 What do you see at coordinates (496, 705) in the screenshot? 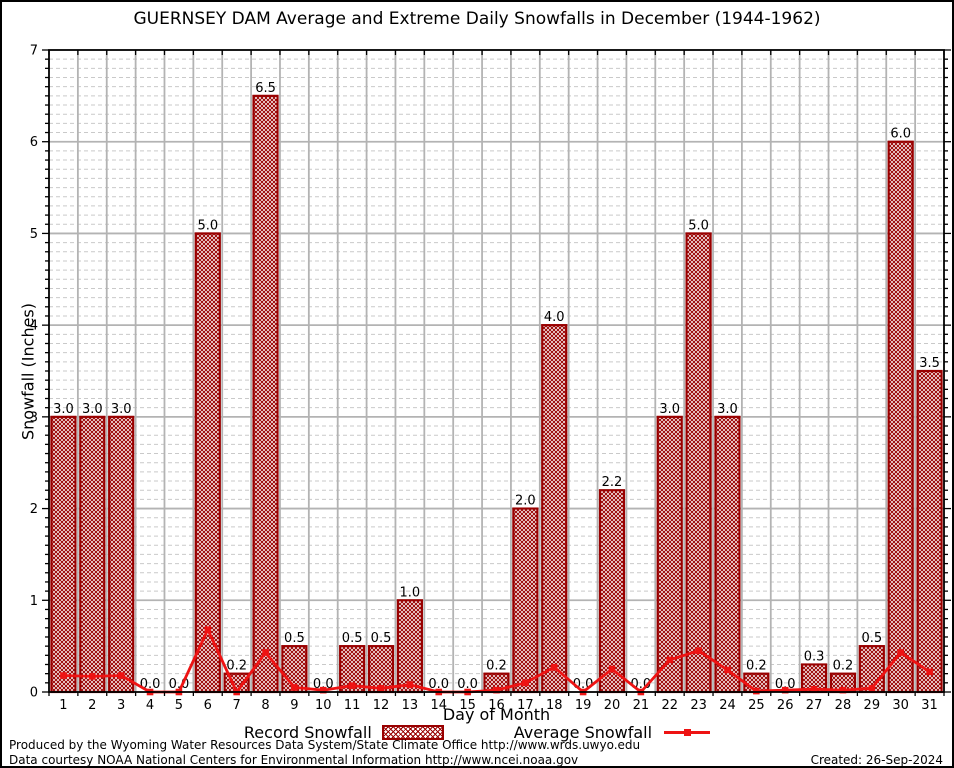
I see `x-tick-label-16: 16` at bounding box center [496, 705].